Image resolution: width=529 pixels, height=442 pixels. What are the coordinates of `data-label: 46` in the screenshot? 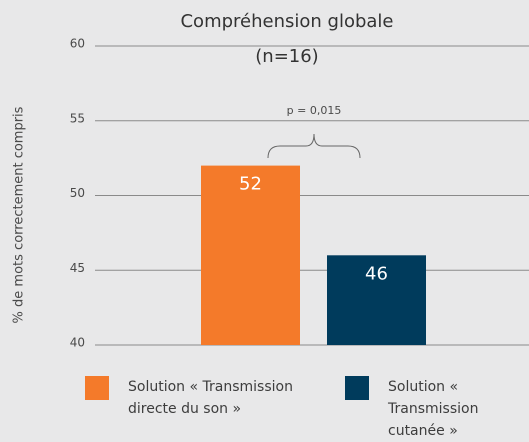 It's located at (376, 273).